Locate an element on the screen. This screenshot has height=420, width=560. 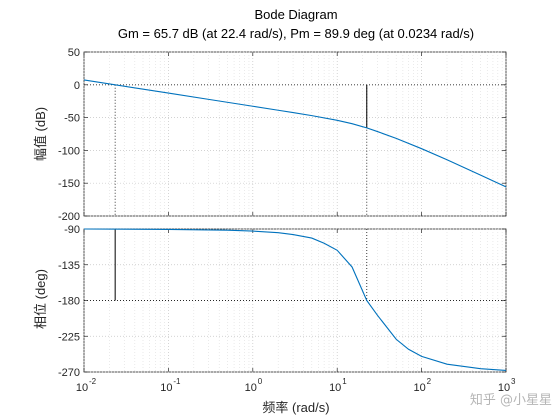
x-tick-exponent: -1 is located at coordinates (177, 381).